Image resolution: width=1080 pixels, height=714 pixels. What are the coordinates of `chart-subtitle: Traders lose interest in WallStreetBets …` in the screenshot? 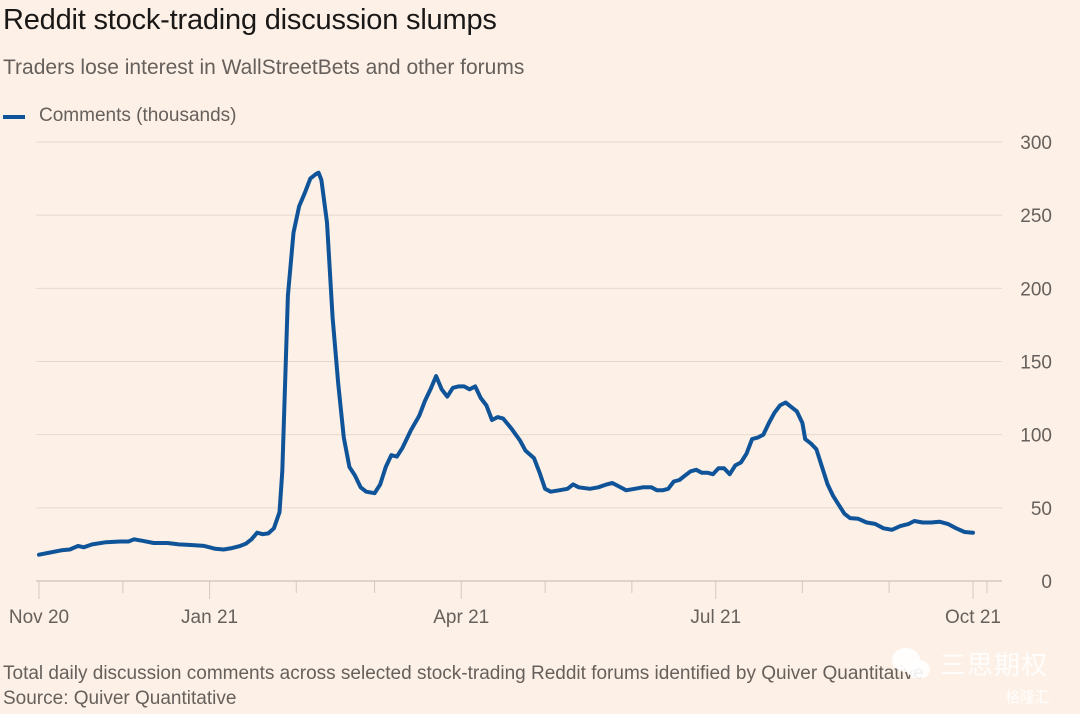 It's located at (264, 67).